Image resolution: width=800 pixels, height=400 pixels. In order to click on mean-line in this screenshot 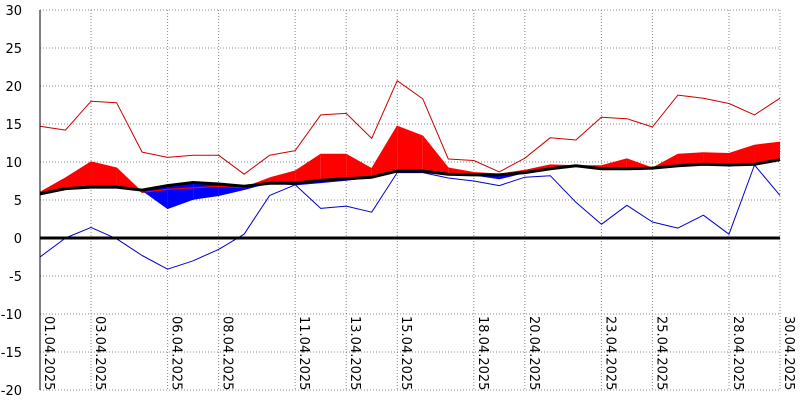, I will do `click(410, 177)`.